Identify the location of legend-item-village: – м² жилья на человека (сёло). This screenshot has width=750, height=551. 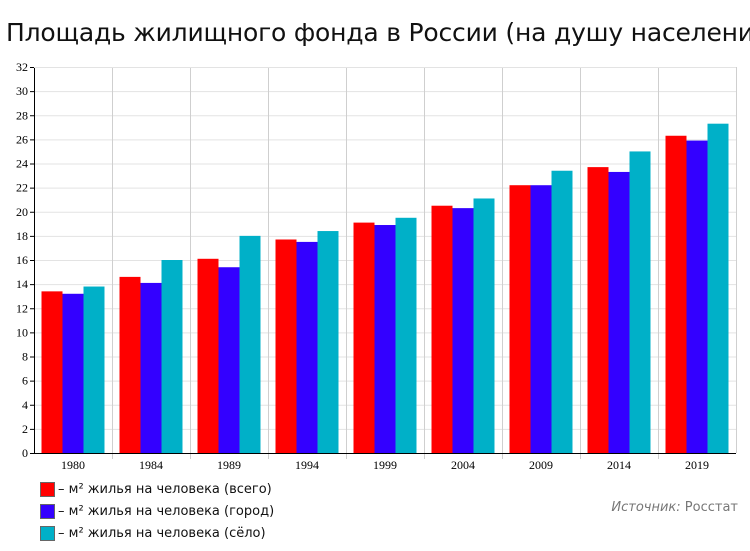
(157, 533).